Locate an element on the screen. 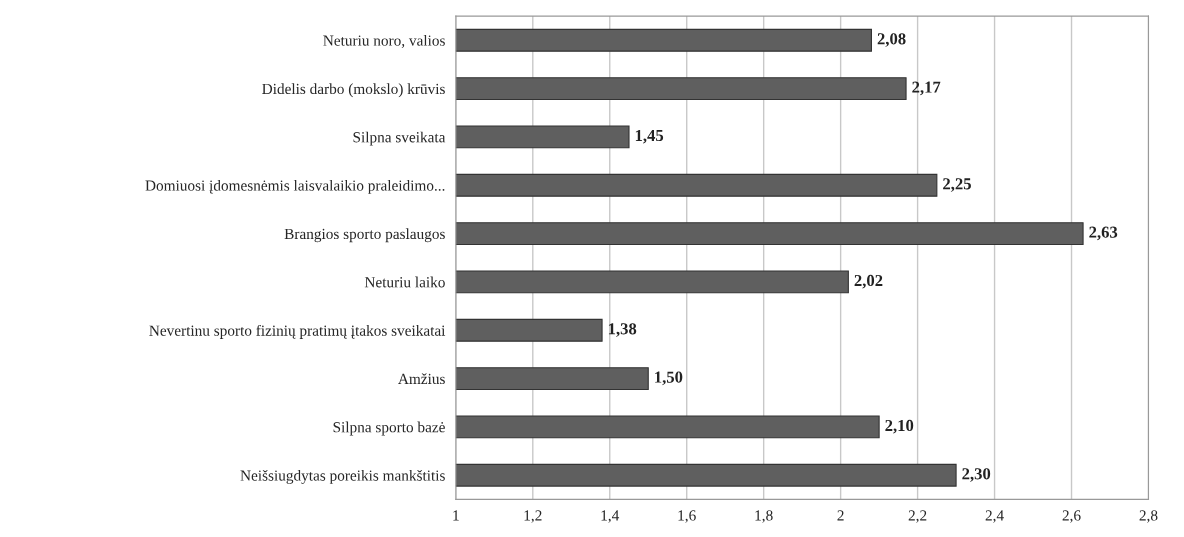 The height and width of the screenshot is (537, 1184). x-tick-label: 2,4 is located at coordinates (994, 516).